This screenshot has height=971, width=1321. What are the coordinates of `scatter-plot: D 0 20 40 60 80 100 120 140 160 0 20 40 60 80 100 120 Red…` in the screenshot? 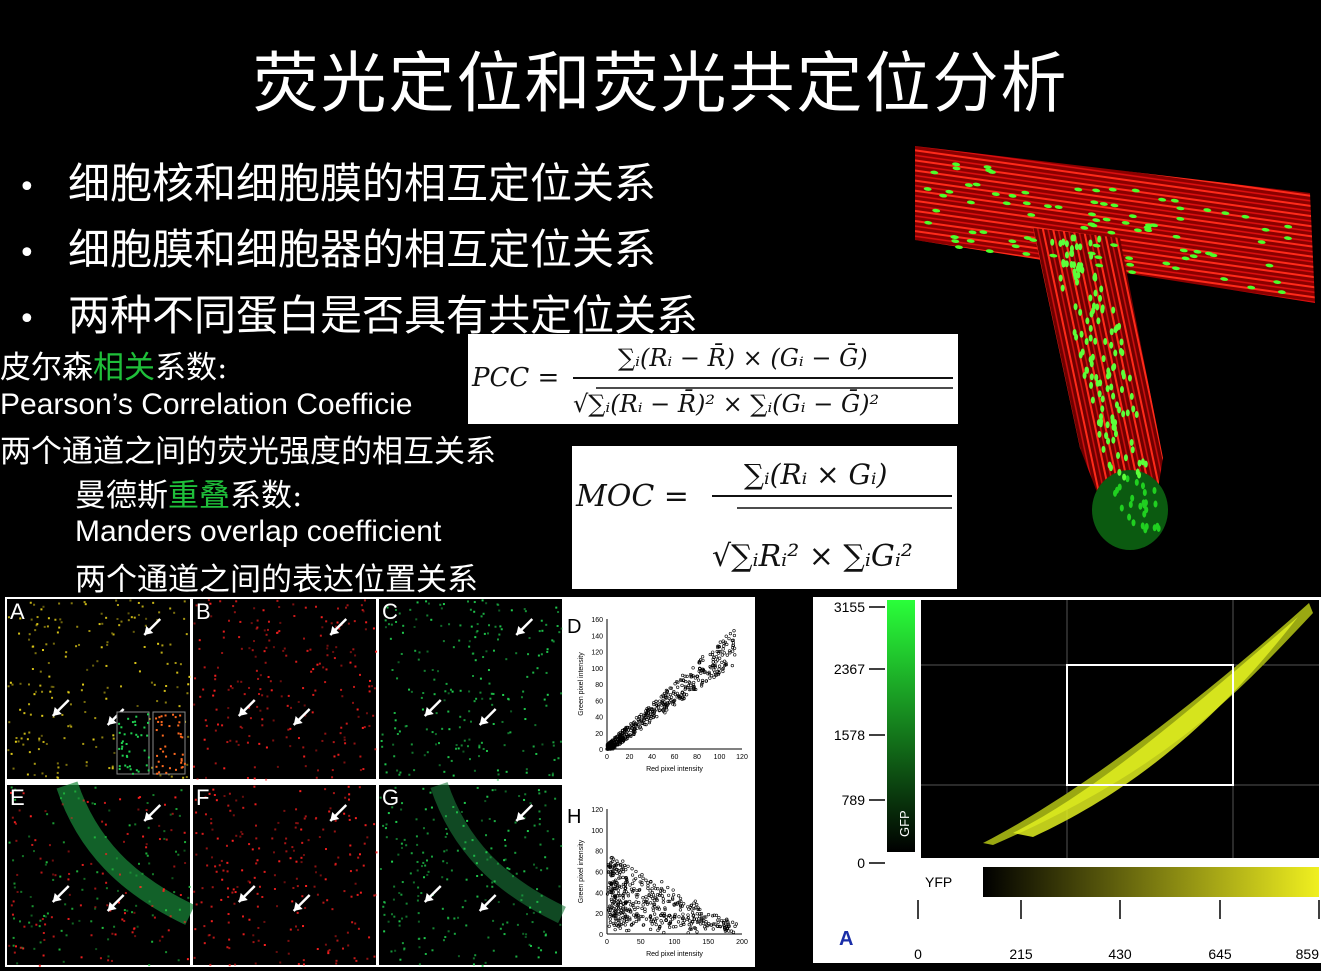 It's located at (657, 694).